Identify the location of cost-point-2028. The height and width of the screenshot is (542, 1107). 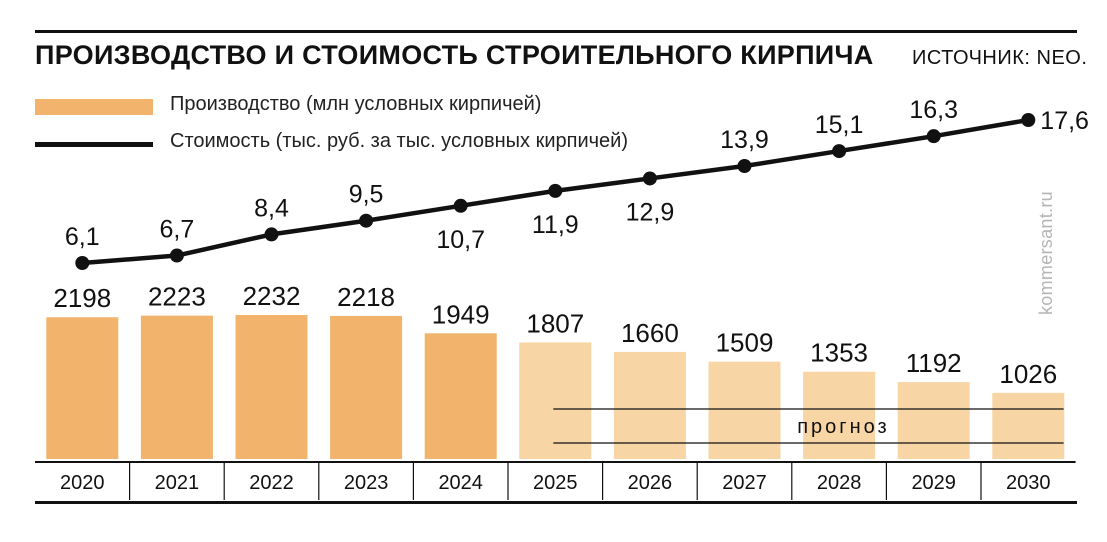
(839, 151).